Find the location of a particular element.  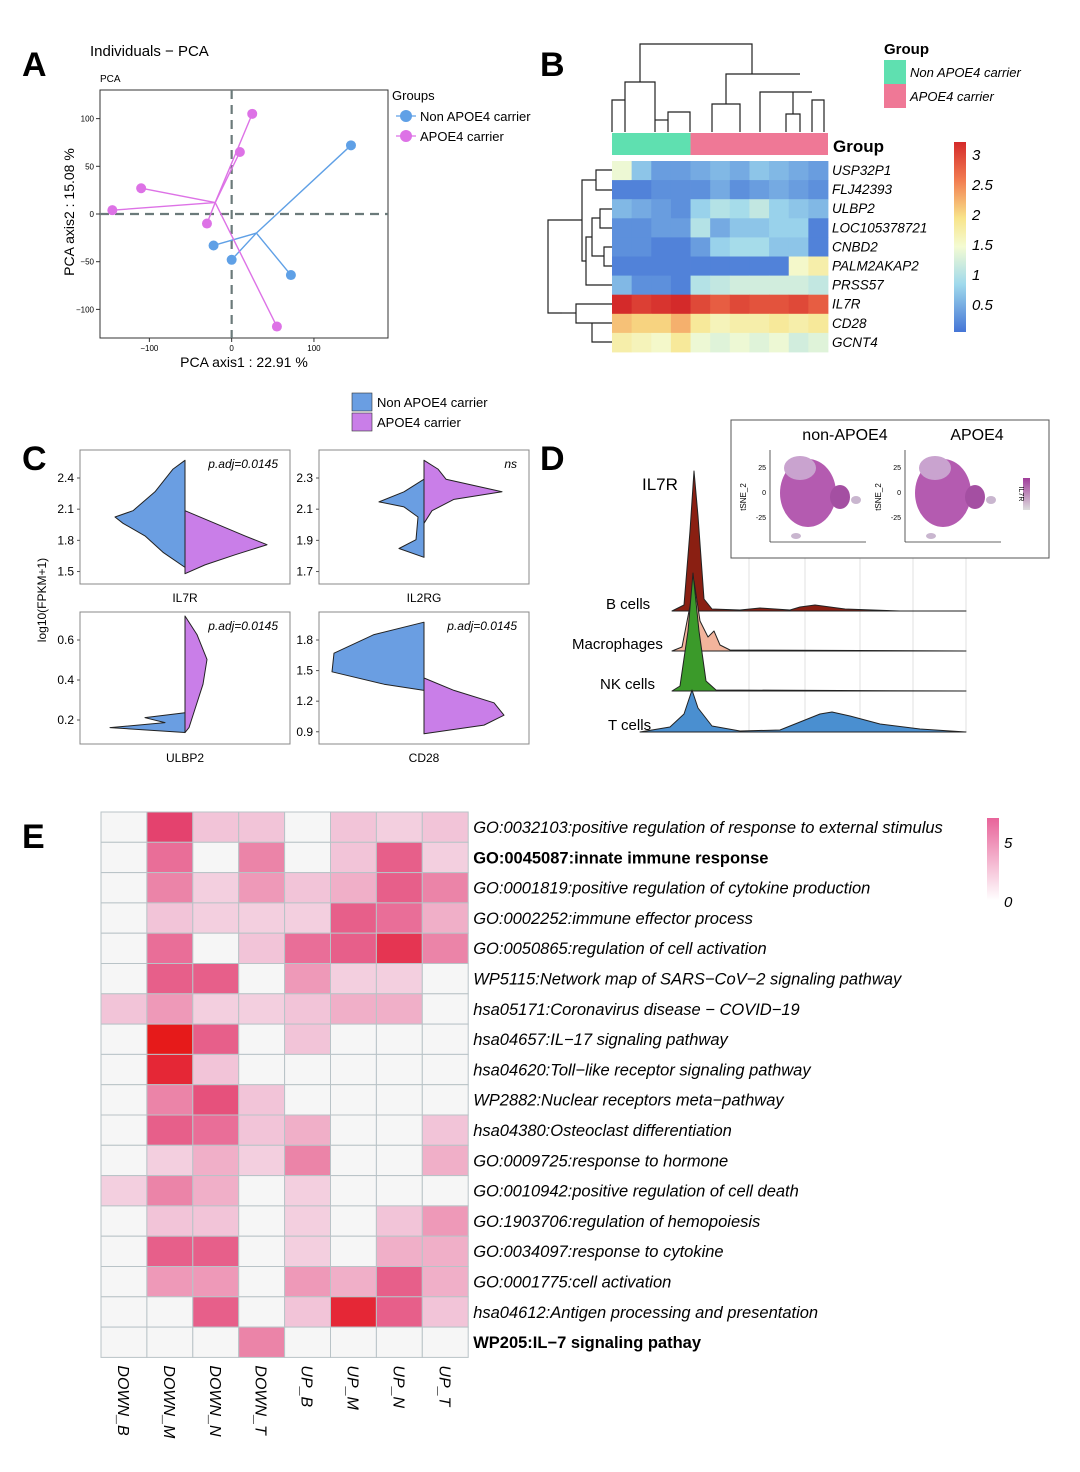

heatmap-row-label: CD28 is located at coordinates (849, 323).